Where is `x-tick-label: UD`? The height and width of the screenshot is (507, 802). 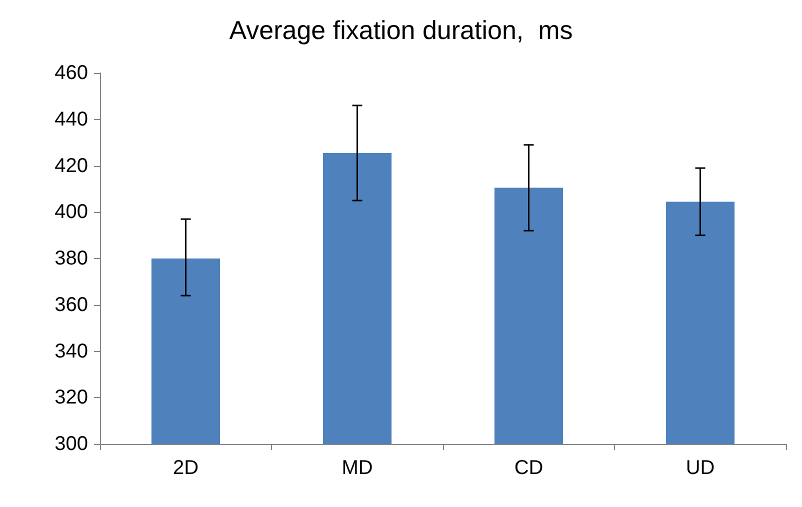 x-tick-label: UD is located at coordinates (700, 468).